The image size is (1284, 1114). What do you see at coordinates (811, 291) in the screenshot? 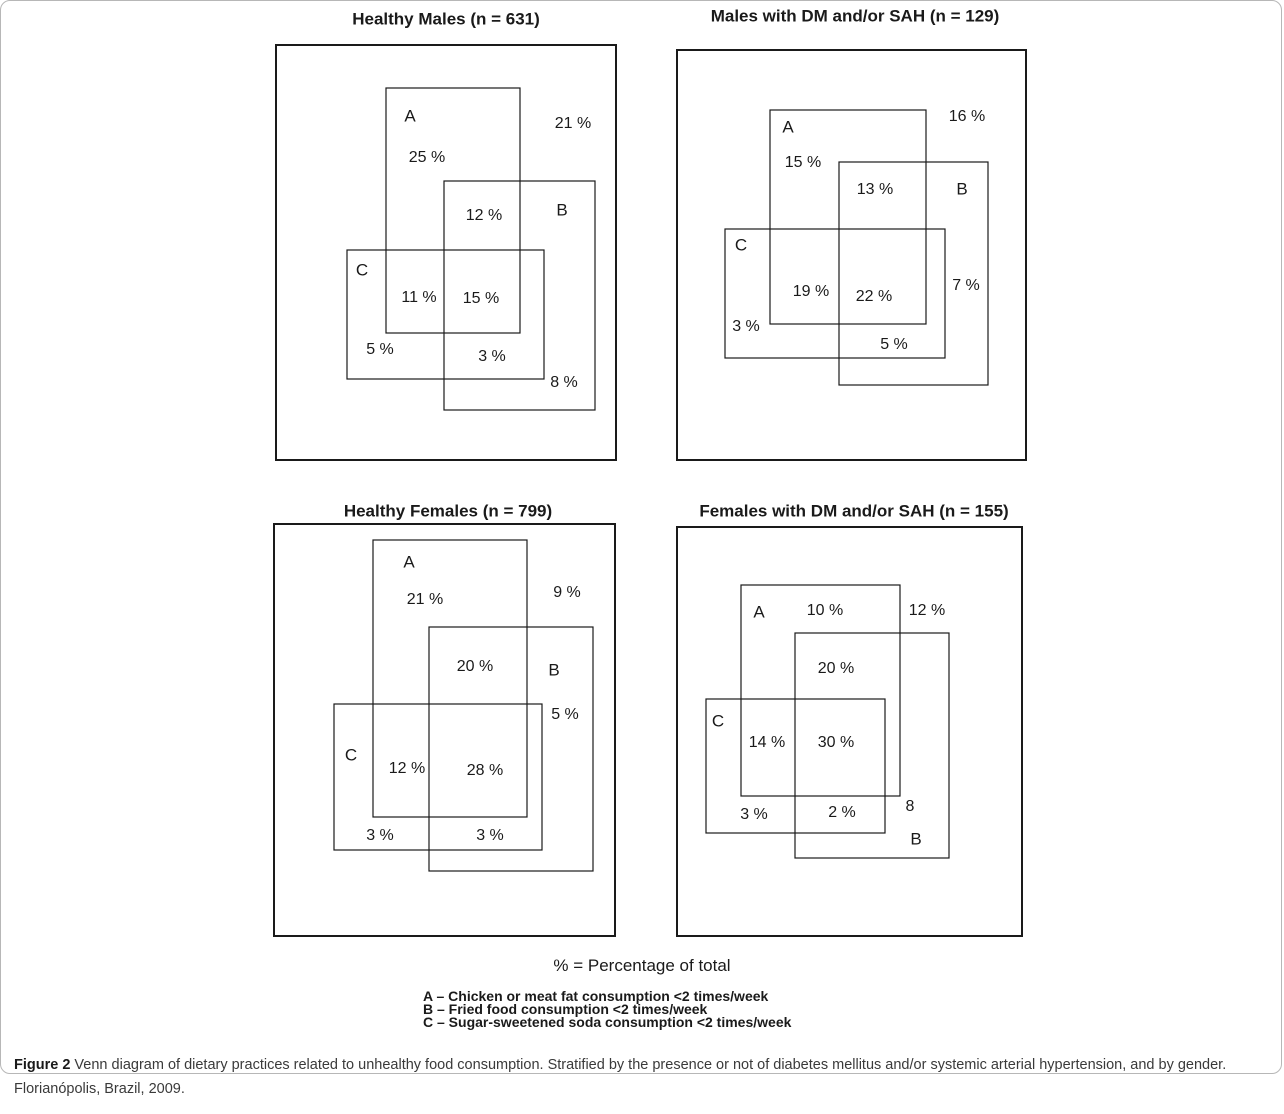
I see `region-value: 19 %` at bounding box center [811, 291].